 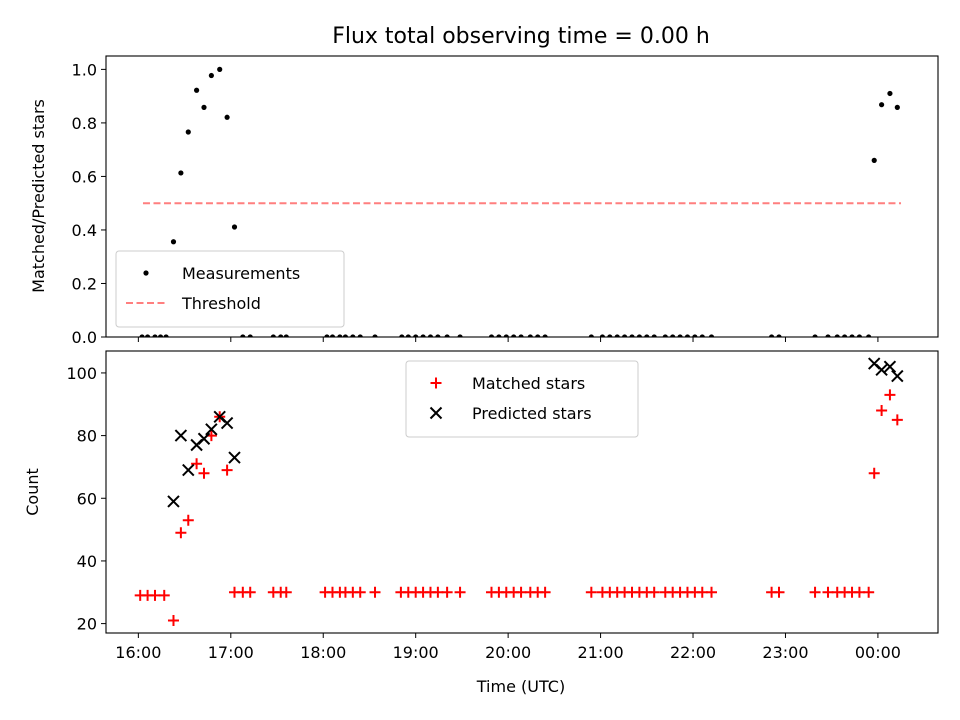 I want to click on y-tick-label: 0.6, so click(x=84, y=176).